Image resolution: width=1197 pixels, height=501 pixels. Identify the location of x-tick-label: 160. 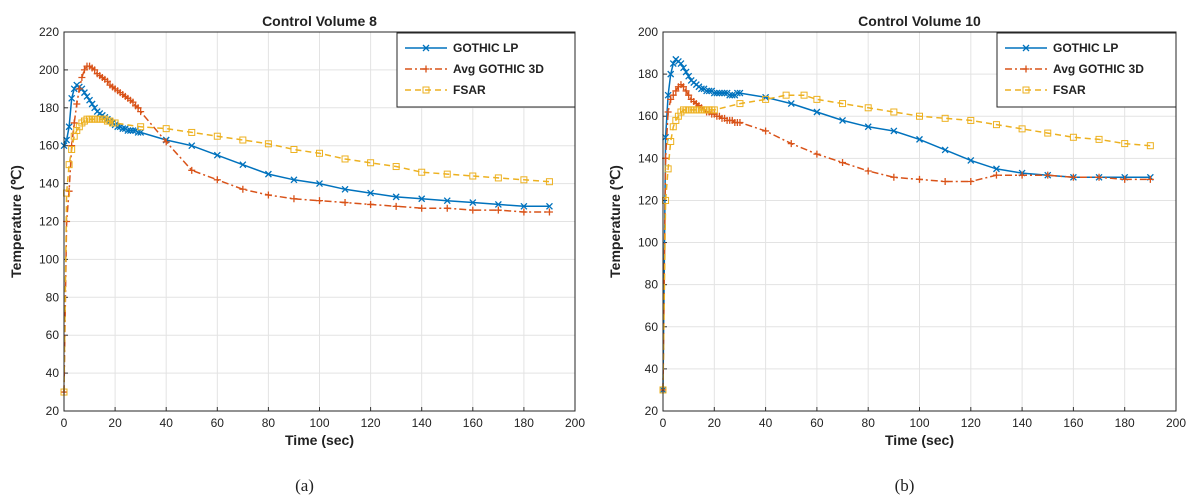
(1073, 423).